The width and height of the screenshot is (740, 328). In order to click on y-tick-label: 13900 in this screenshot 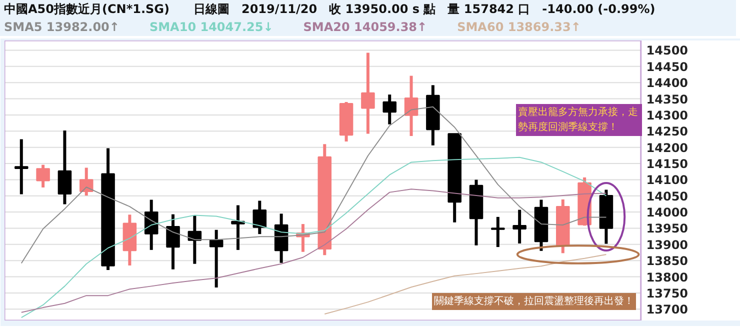, I will do `click(667, 245)`.